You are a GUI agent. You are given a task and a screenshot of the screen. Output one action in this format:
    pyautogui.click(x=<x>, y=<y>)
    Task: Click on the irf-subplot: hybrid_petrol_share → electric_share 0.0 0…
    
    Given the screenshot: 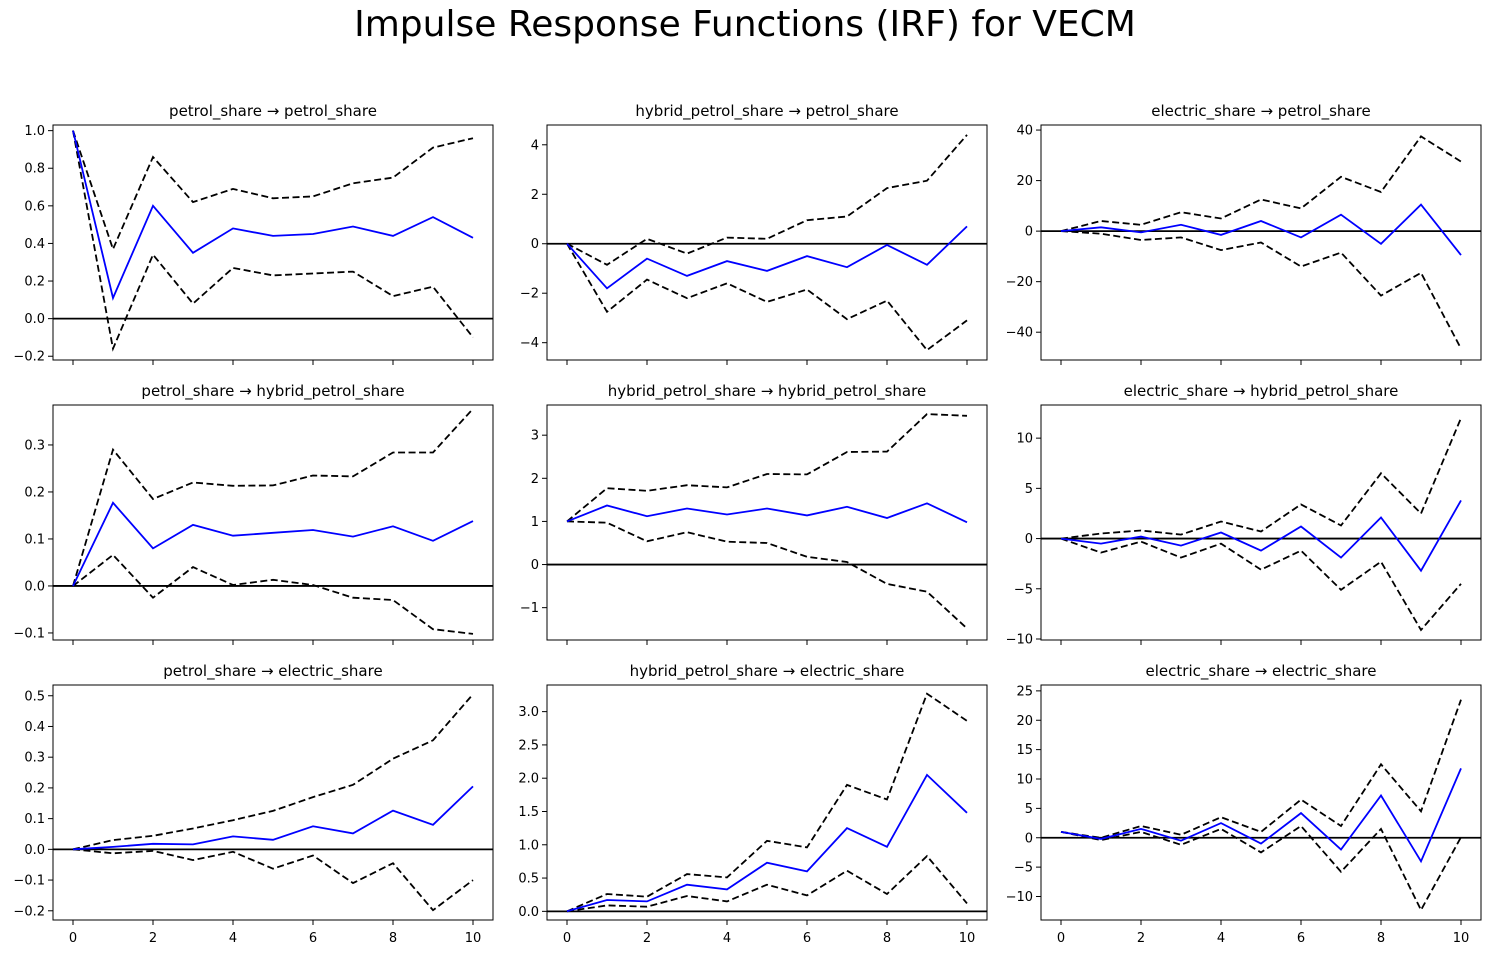 What is the action you would take?
    pyautogui.click(x=753, y=804)
    